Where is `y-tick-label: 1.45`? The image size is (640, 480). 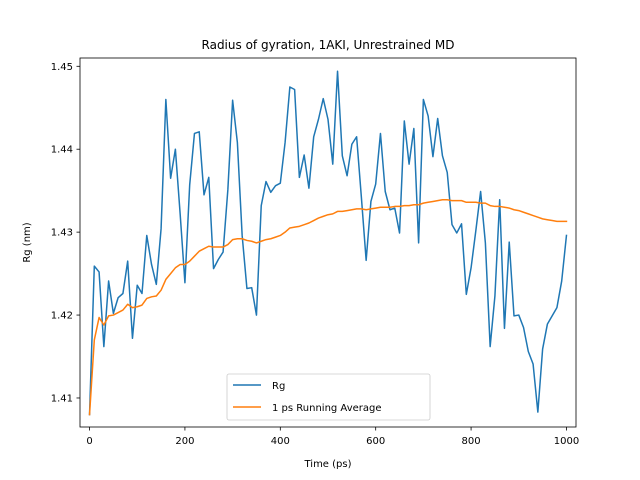
y-tick-label: 1.45 is located at coordinates (62, 67).